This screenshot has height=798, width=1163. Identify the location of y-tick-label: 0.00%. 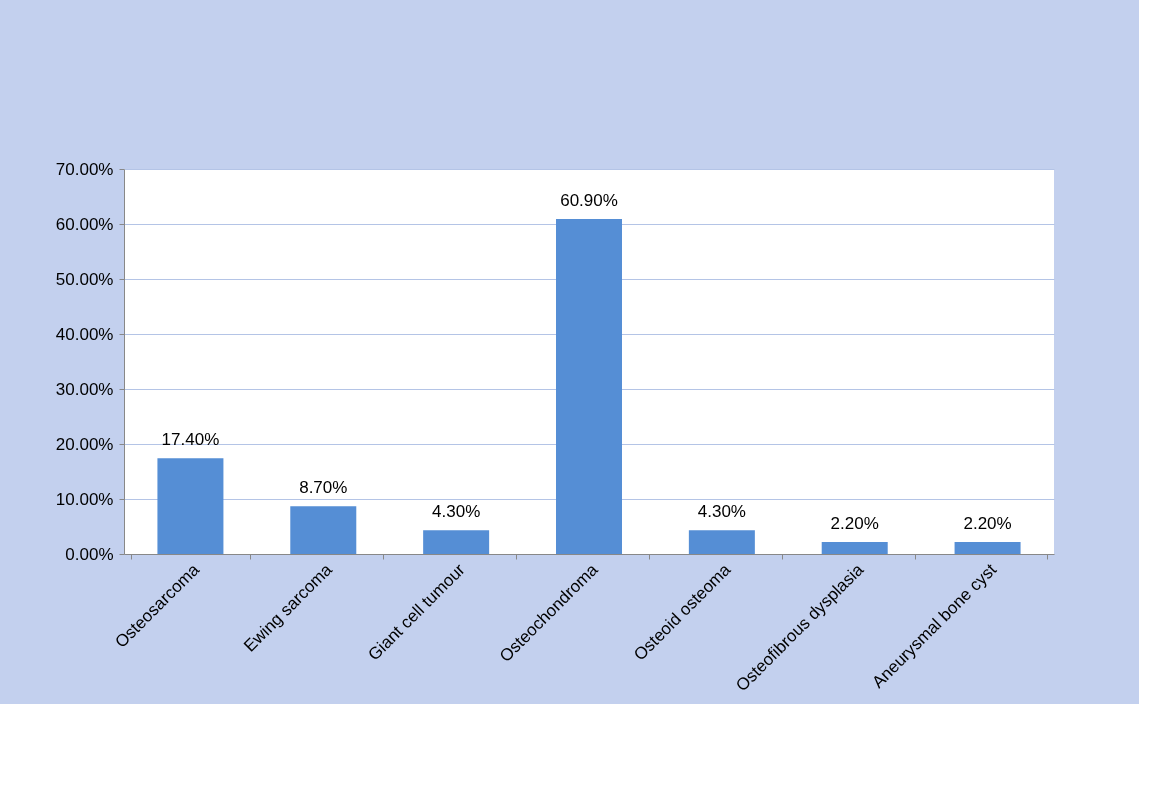
(89, 554).